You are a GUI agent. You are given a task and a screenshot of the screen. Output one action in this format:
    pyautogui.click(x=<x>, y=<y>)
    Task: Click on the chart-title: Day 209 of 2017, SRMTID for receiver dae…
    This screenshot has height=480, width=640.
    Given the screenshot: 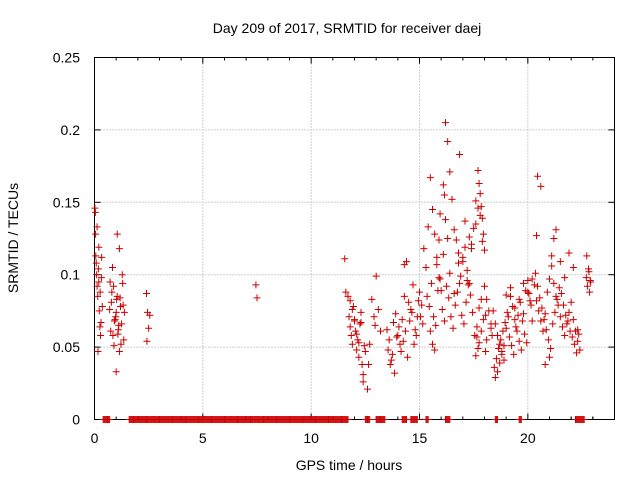 What is the action you would take?
    pyautogui.click(x=347, y=28)
    